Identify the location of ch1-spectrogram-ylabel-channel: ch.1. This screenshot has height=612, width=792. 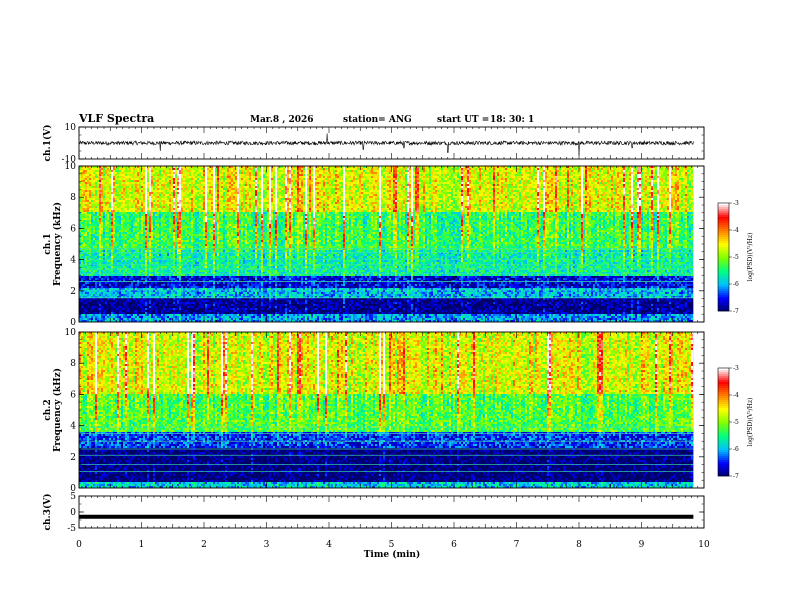
(48, 243).